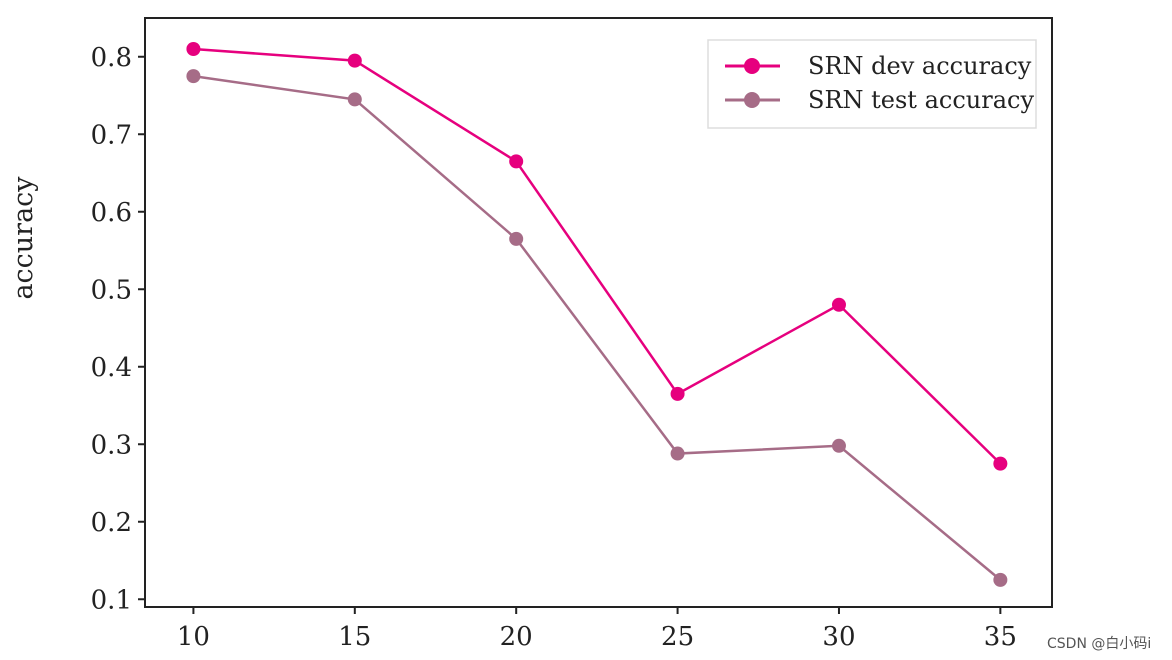 This screenshot has width=1172, height=660. Describe the element at coordinates (516, 637) in the screenshot. I see `x-tick-label: 20` at that location.